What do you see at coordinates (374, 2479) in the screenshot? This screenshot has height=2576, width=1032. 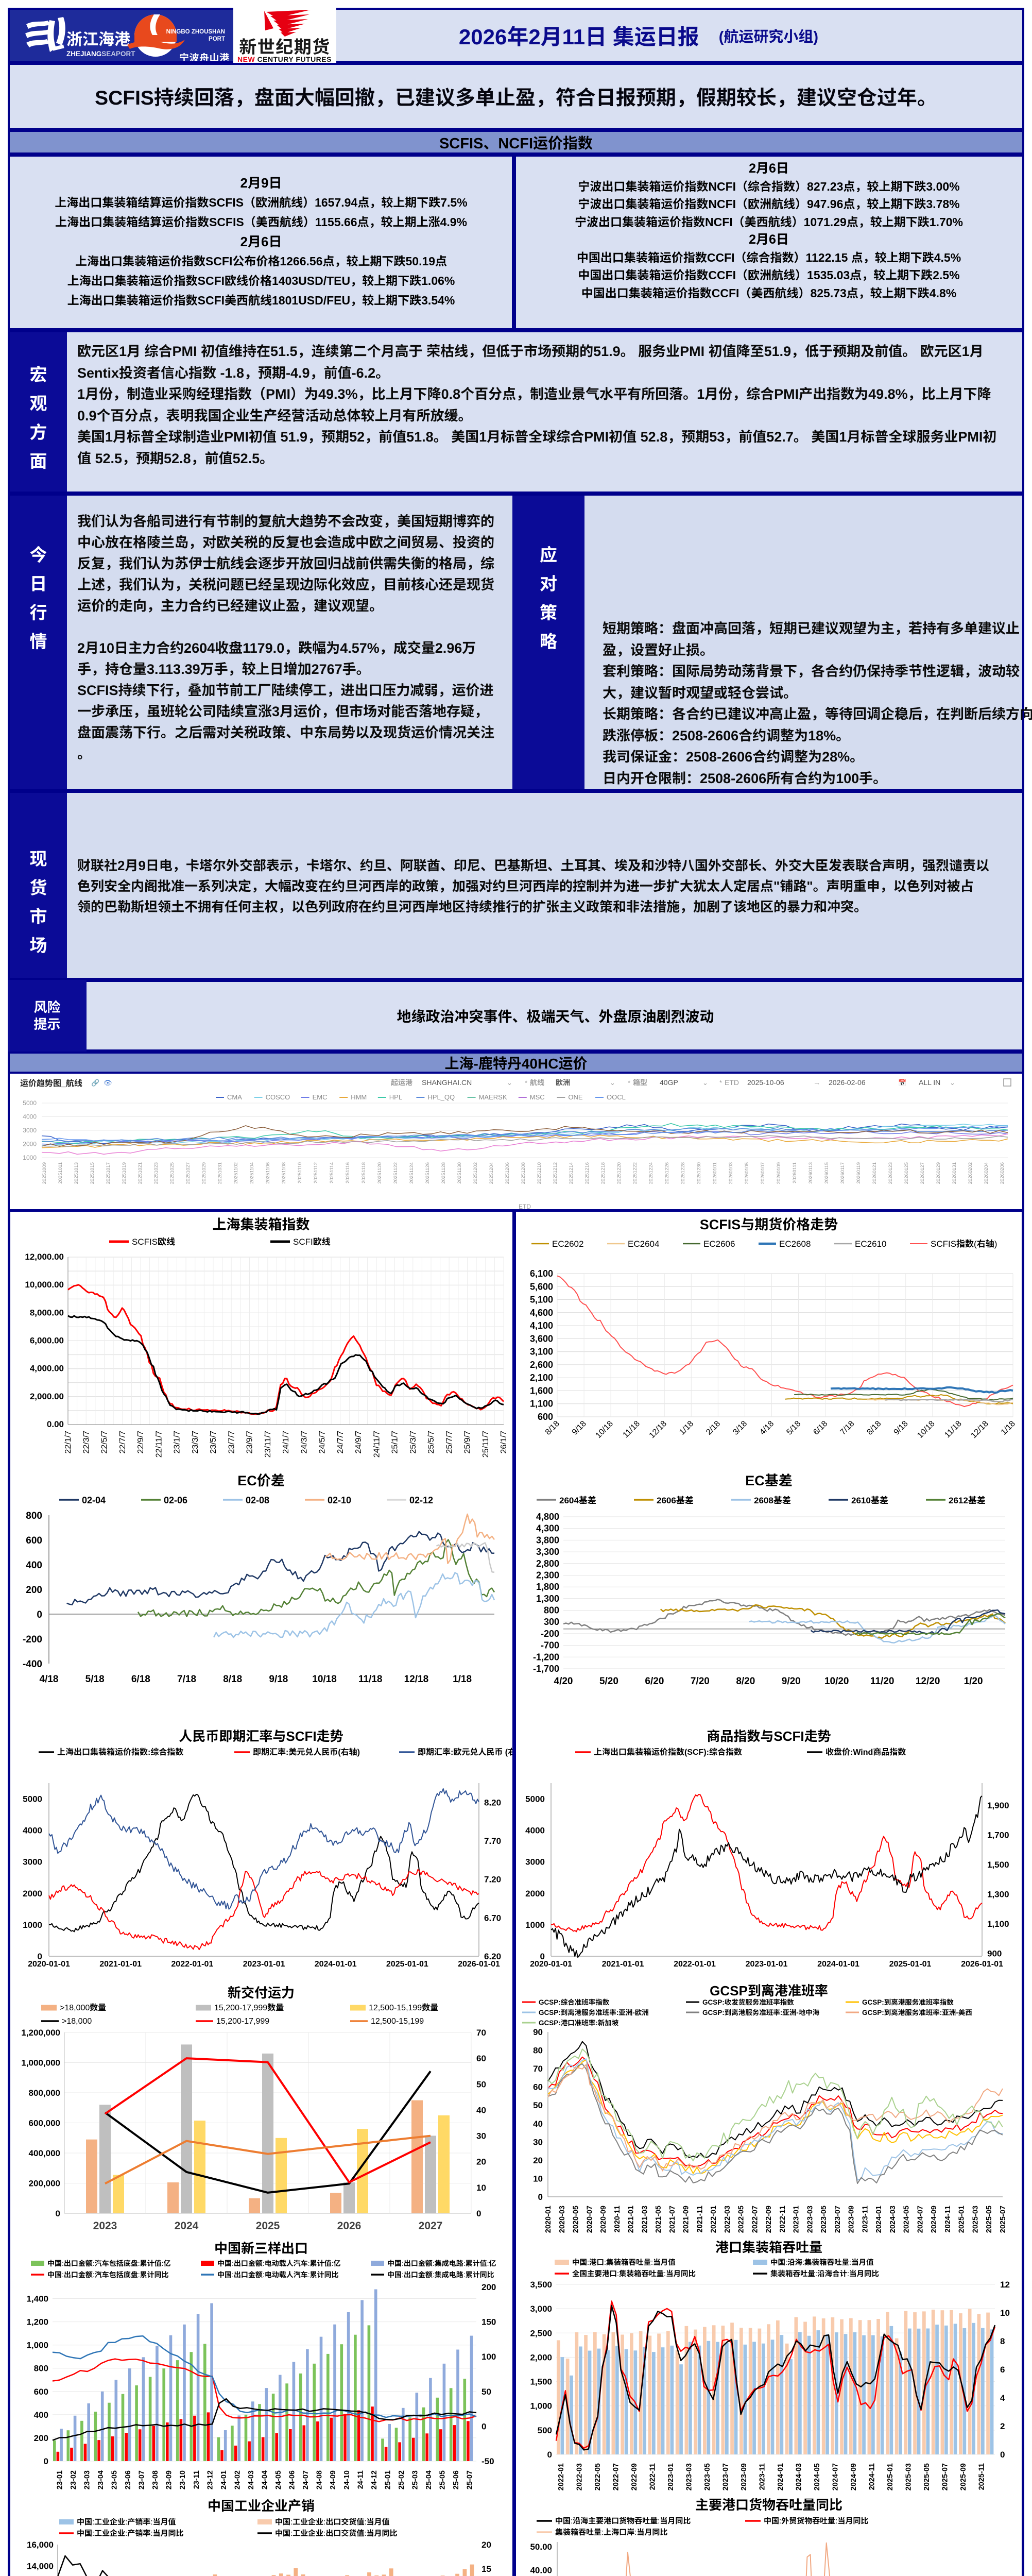 I see `svg-text: 24-12` at bounding box center [374, 2479].